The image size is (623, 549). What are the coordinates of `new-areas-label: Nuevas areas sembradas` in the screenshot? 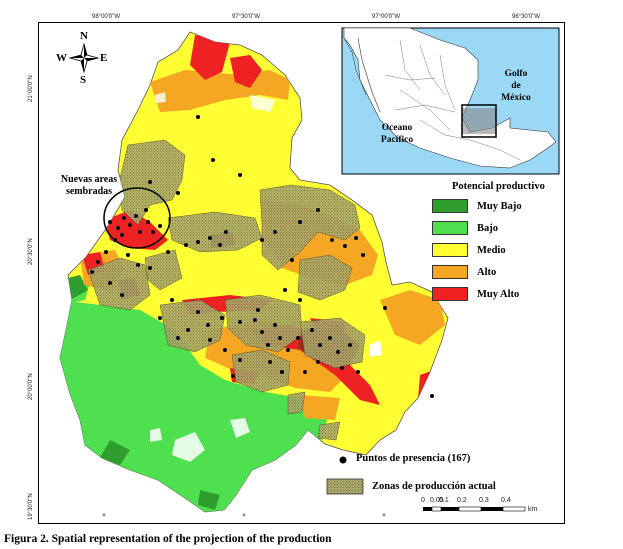 It's located at (89, 186).